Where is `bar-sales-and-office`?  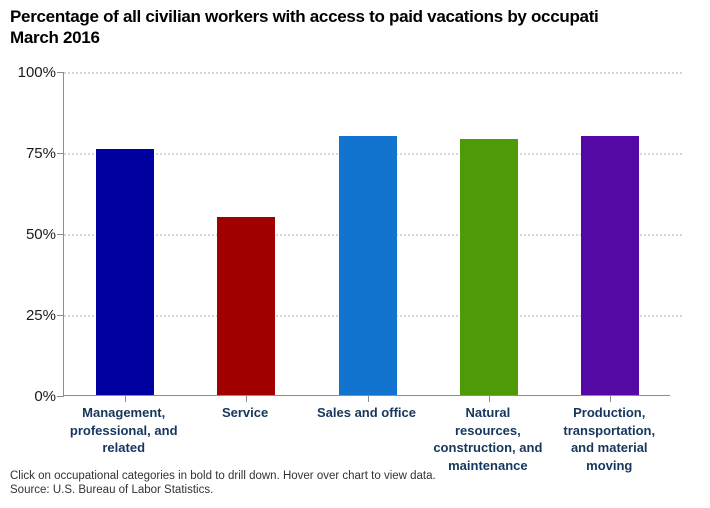
bar-sales-and-office is located at coordinates (367, 265).